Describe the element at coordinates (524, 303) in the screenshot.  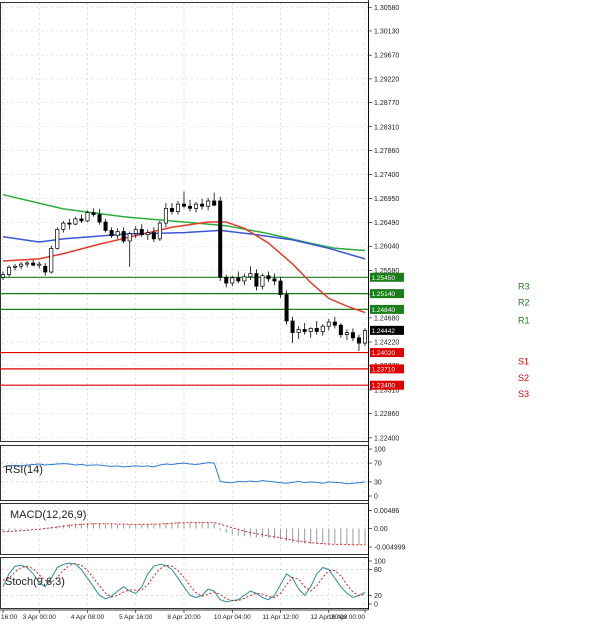
I see `level-name-r2: R2` at that location.